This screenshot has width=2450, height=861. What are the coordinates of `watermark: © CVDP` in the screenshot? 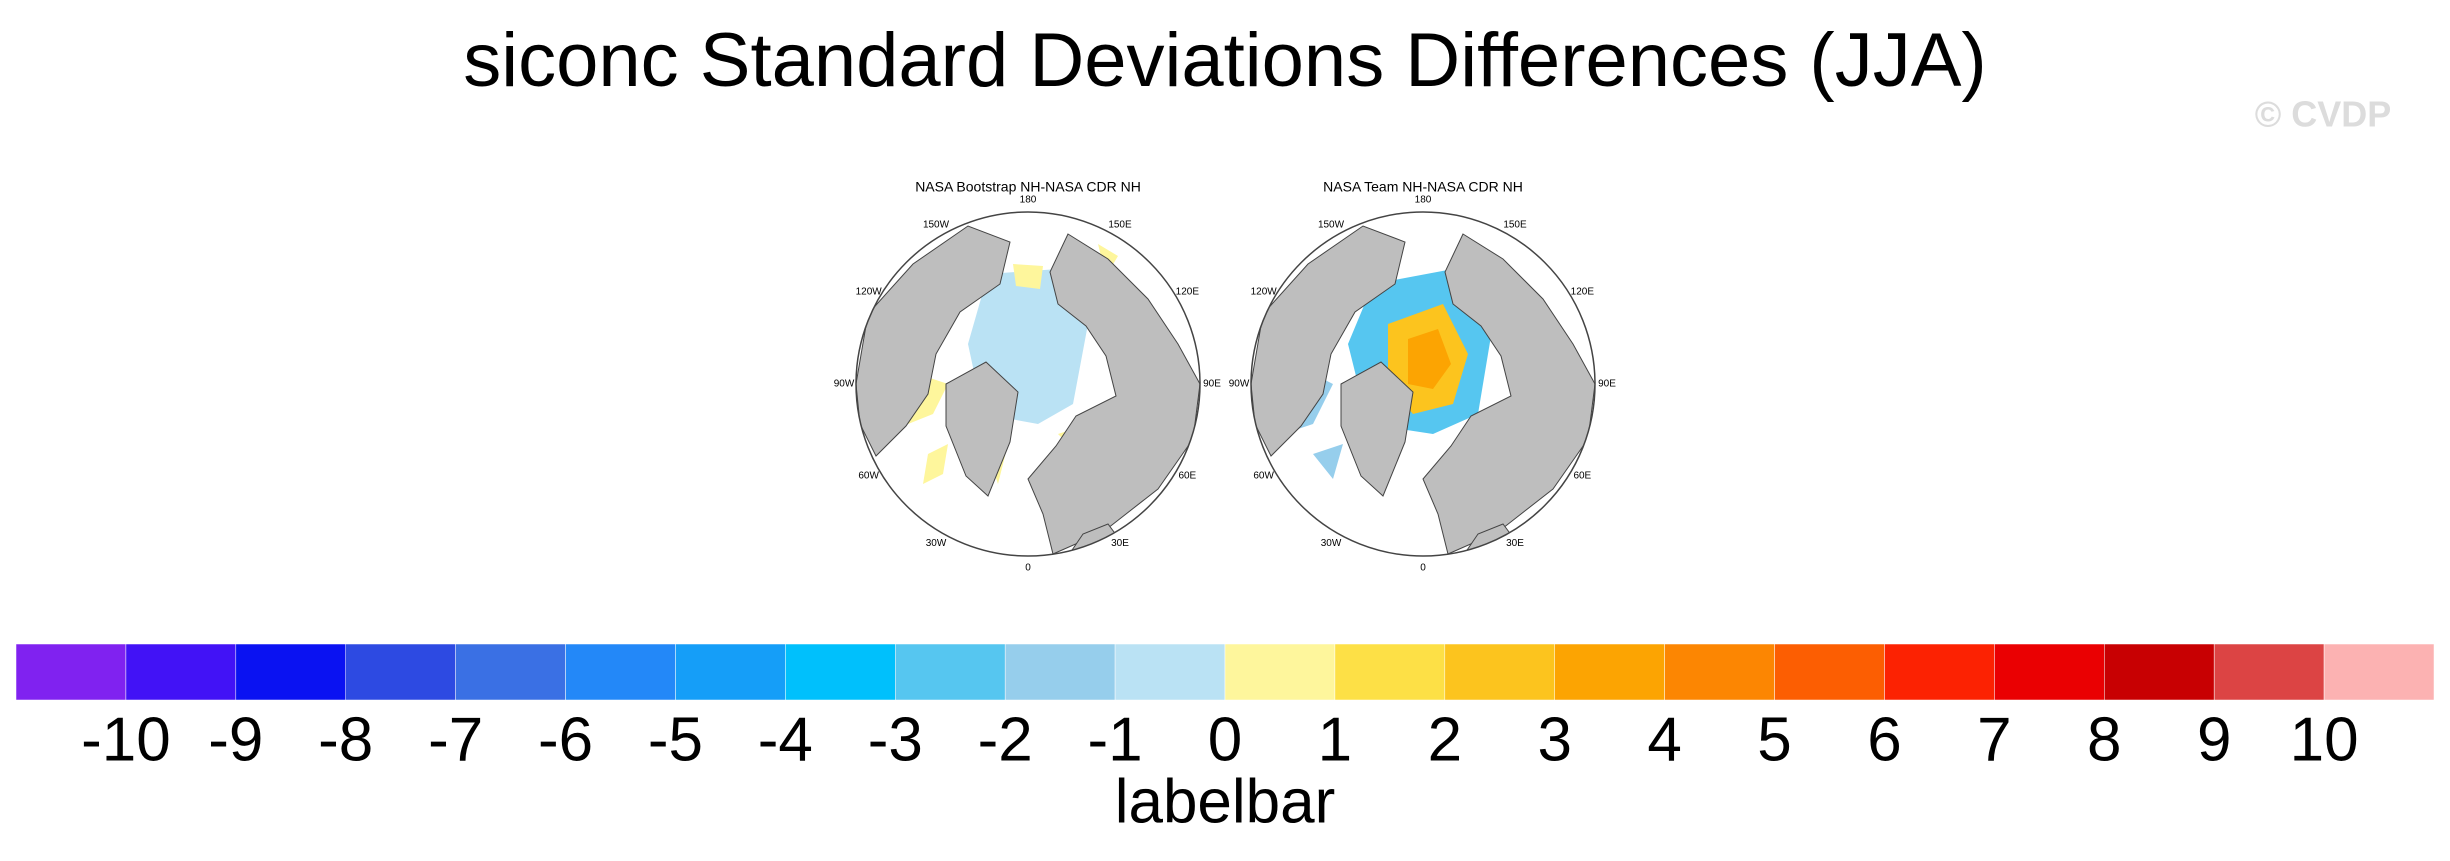 It's located at (2323, 114).